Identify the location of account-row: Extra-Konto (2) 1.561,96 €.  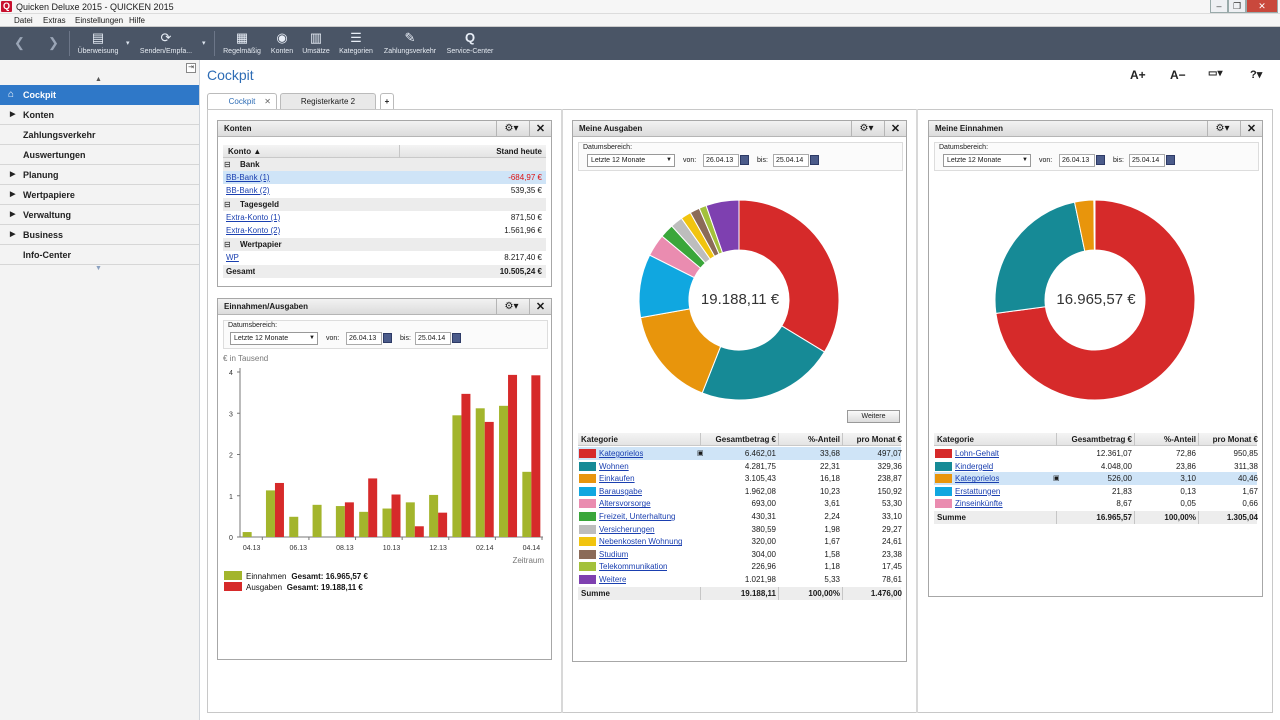
(384, 230).